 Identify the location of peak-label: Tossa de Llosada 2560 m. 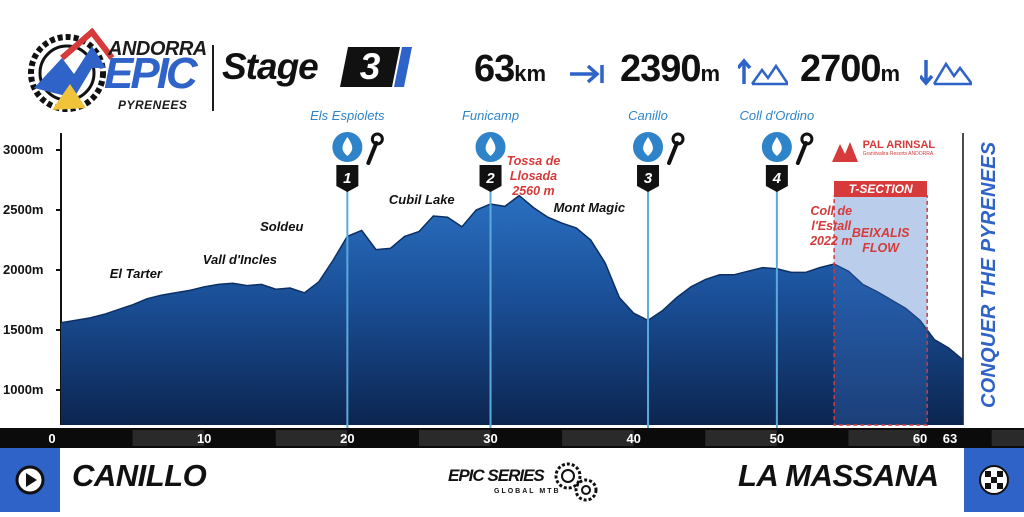
(533, 176).